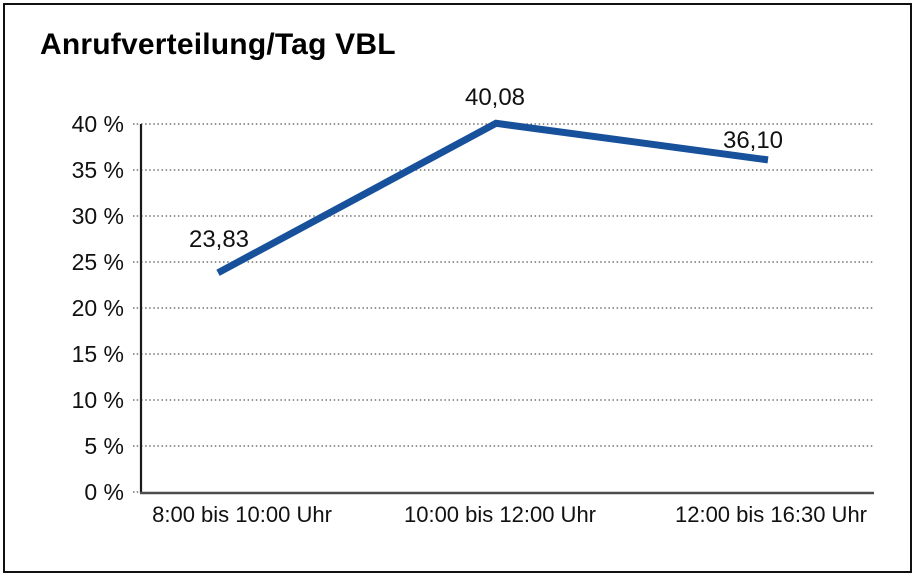  Describe the element at coordinates (97, 400) in the screenshot. I see `y-tick-label: 10 %` at that location.